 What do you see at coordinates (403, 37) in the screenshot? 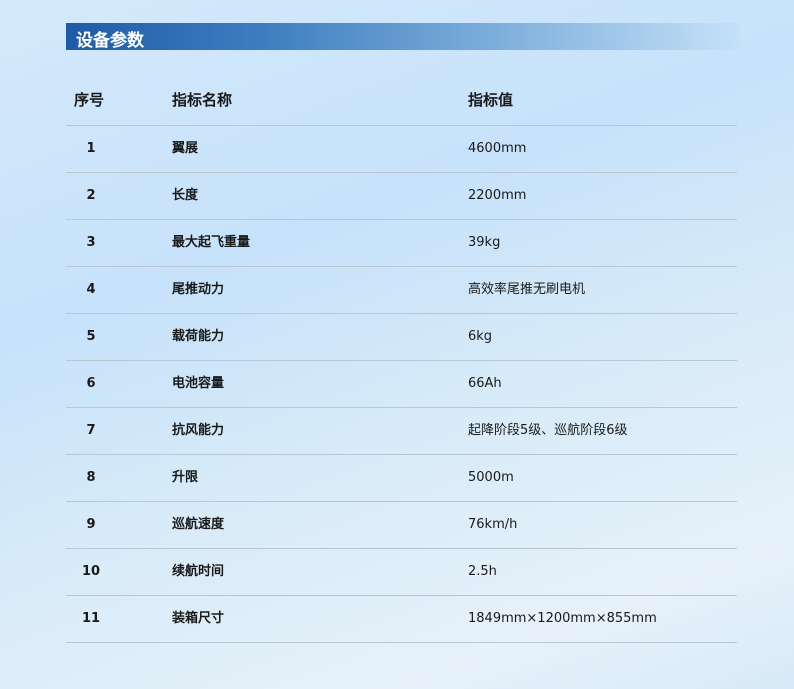
I see `section-title-banner: 设备参数` at bounding box center [403, 37].